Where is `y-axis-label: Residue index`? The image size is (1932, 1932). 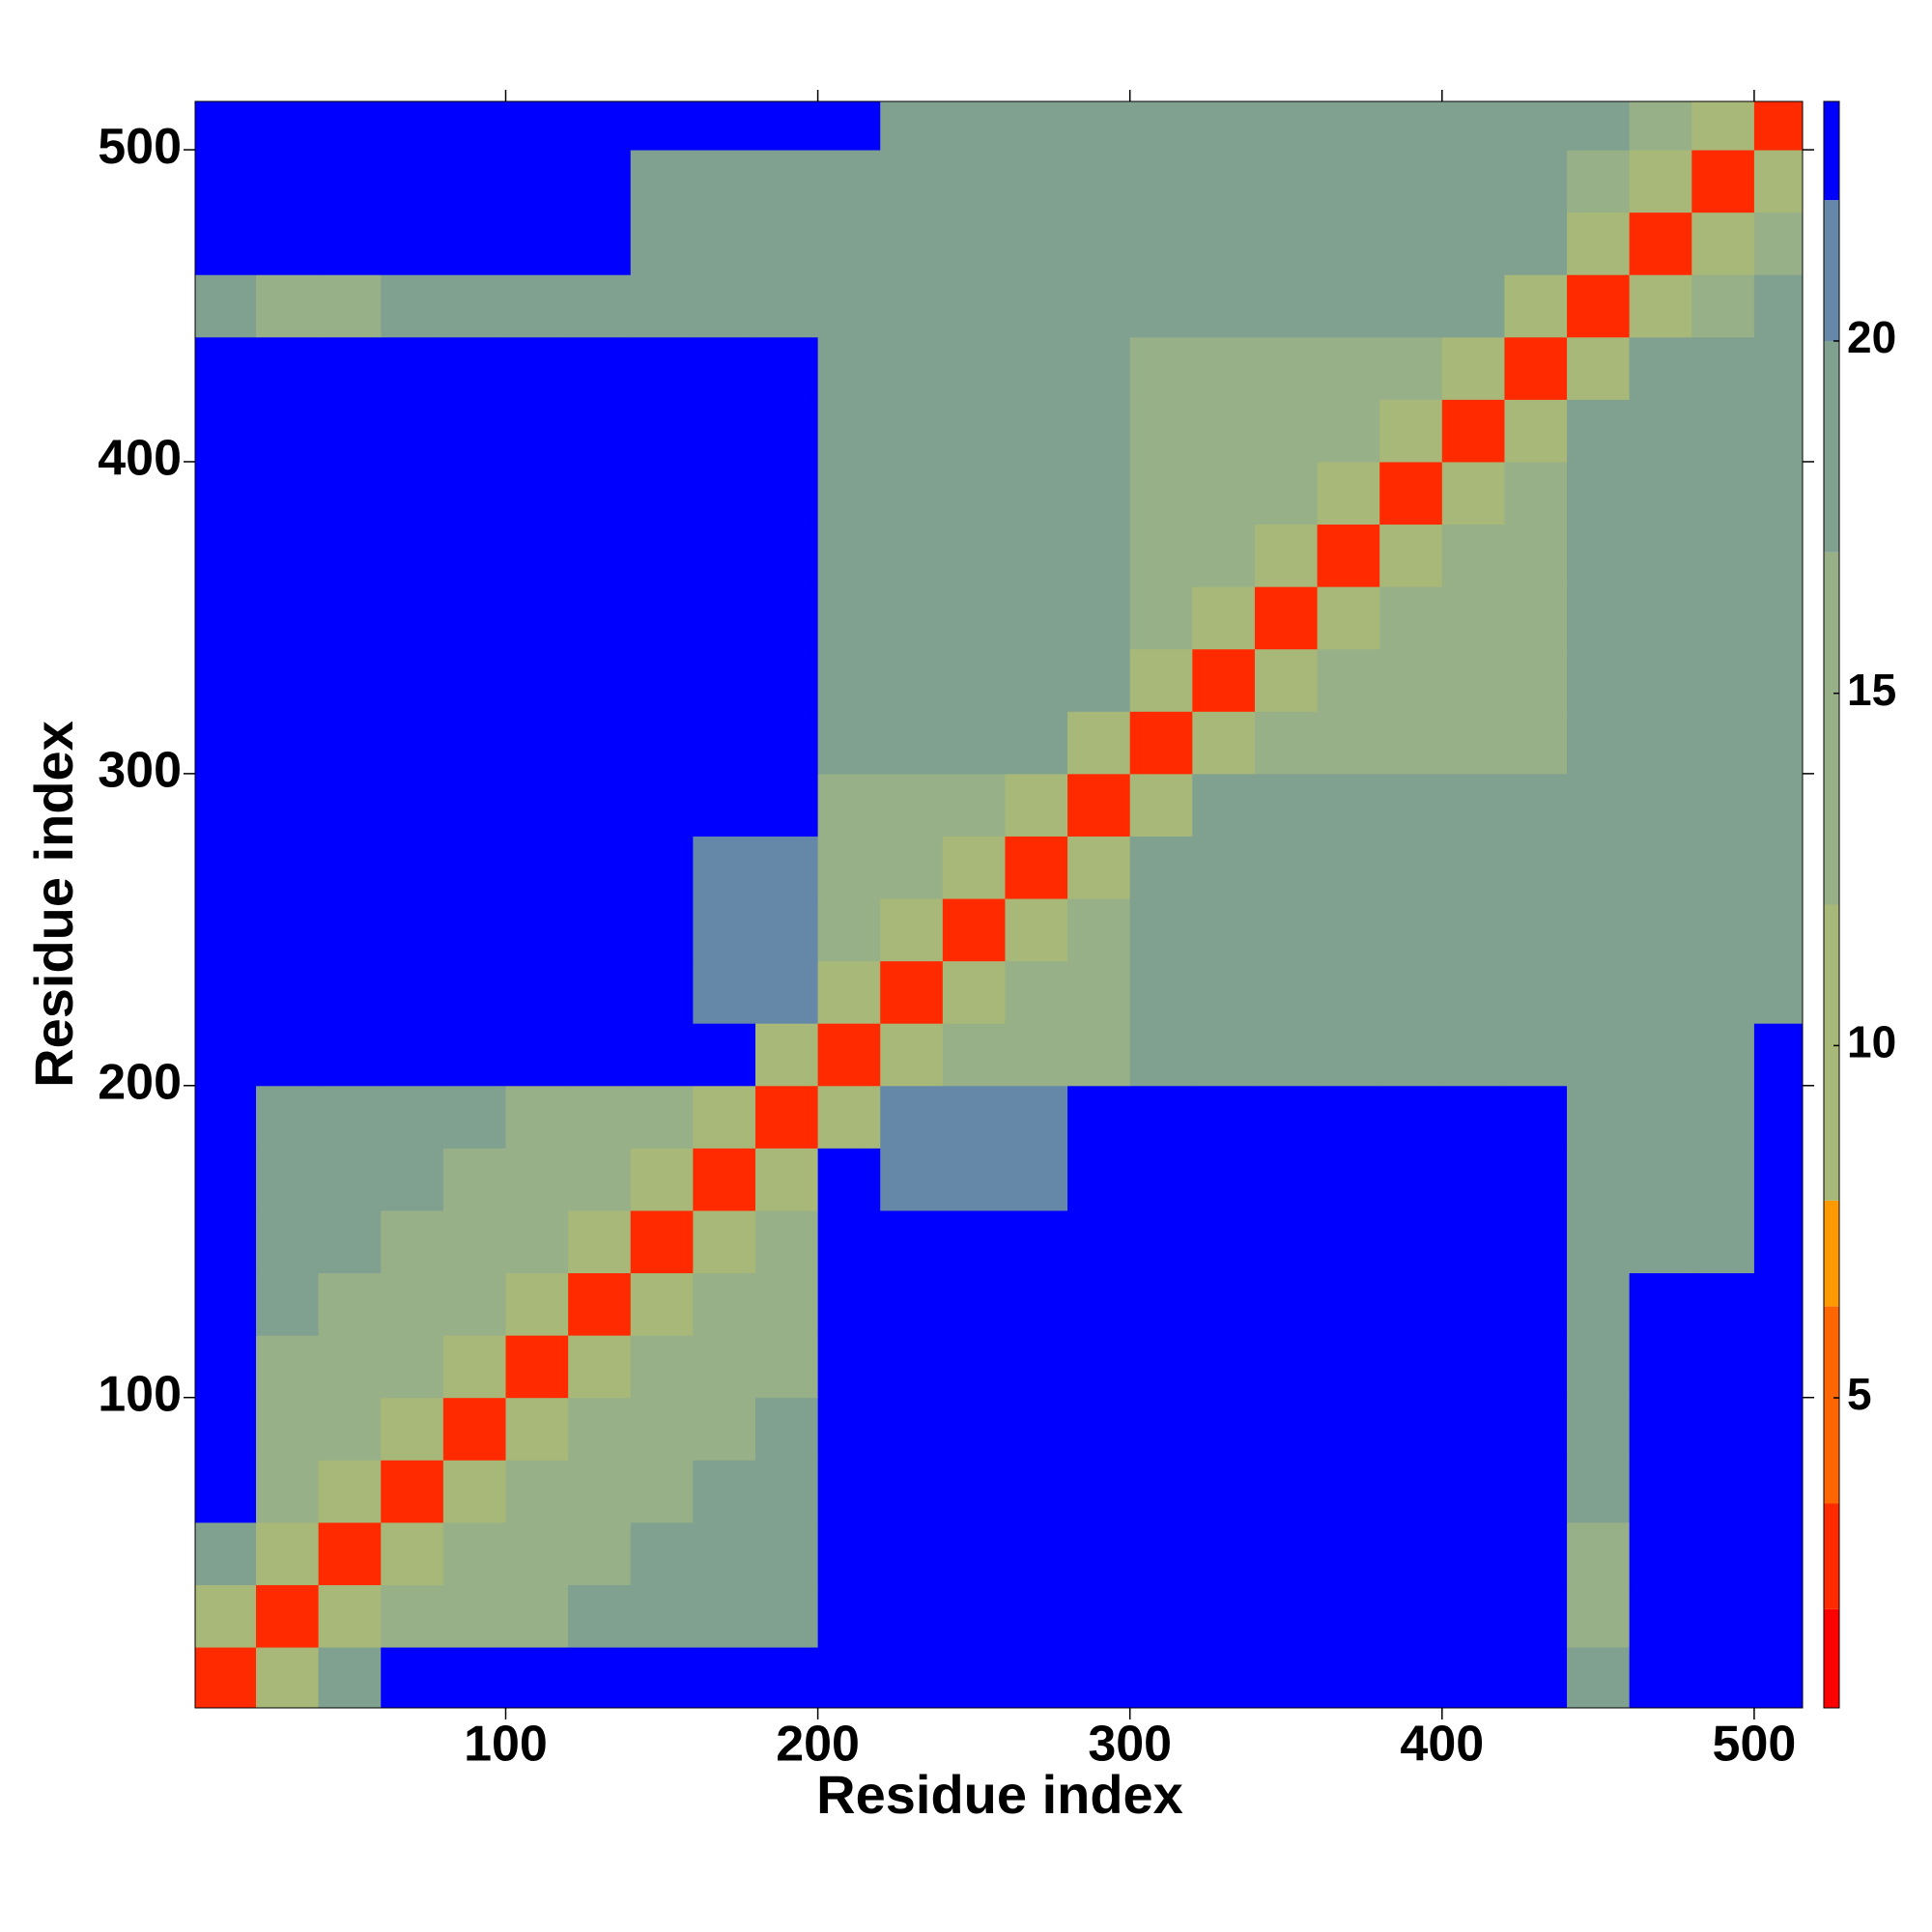 y-axis-label: Residue index is located at coordinates (53, 904).